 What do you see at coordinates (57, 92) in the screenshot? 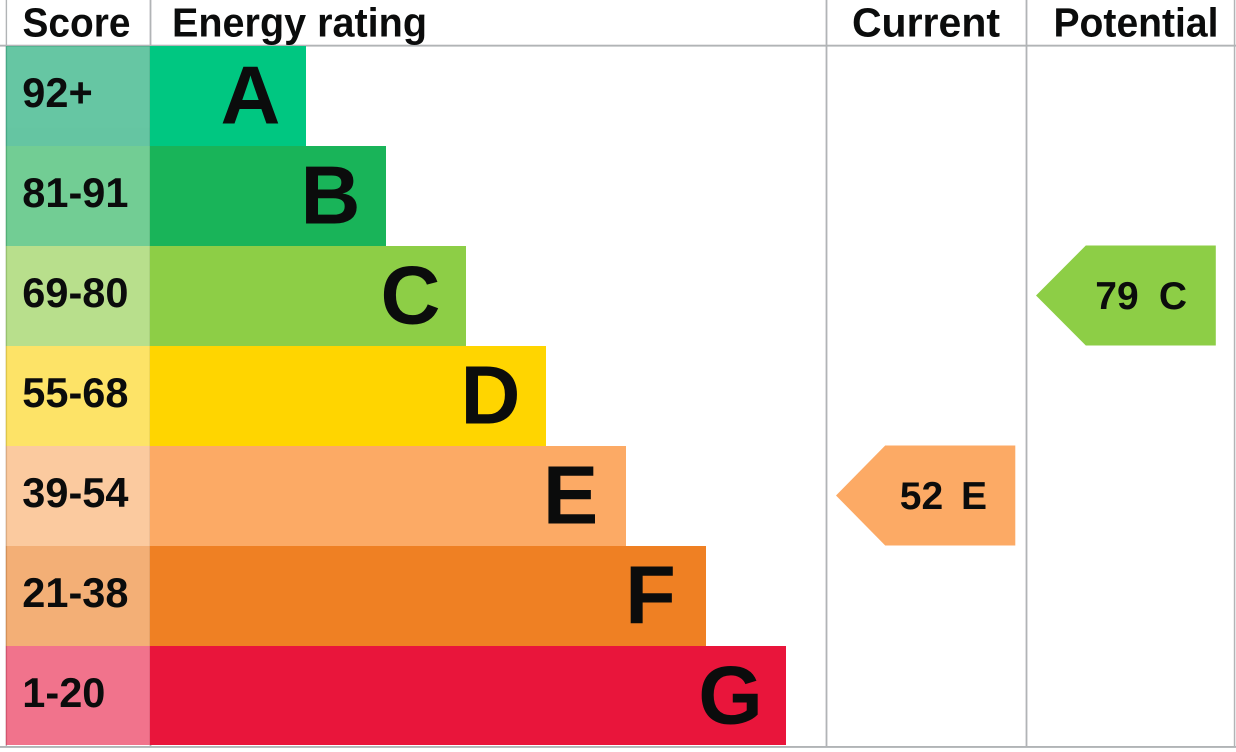
I see `svg-text: 92+` at bounding box center [57, 92].